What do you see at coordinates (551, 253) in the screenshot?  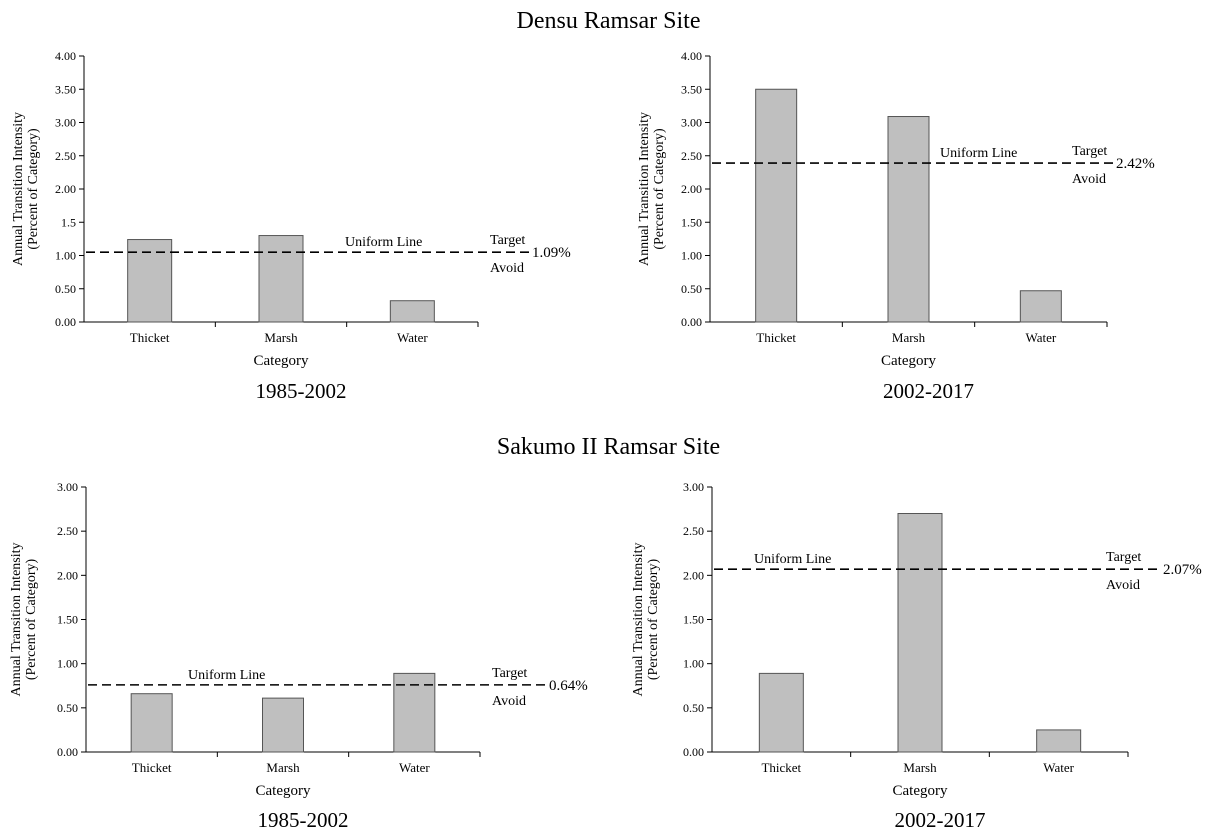 I see `uniform-percent-label: 1.09%` at bounding box center [551, 253].